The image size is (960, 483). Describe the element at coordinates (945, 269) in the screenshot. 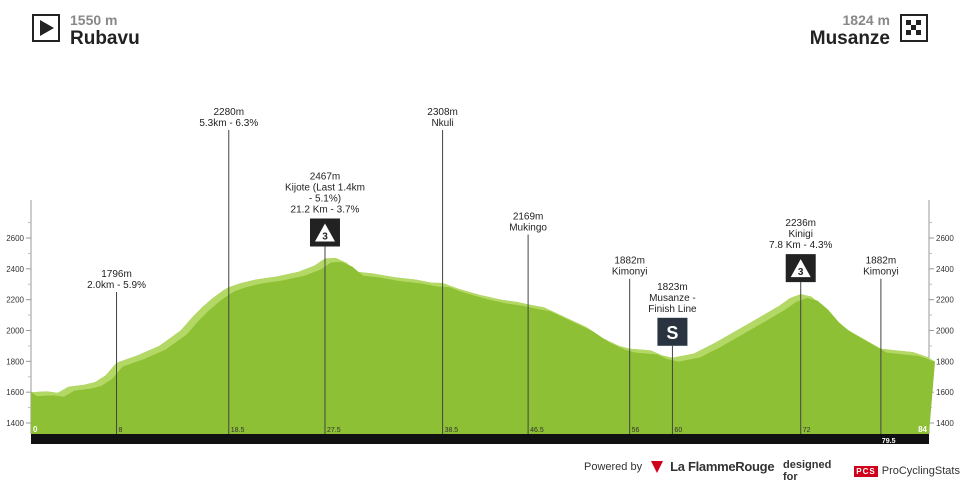

I see `y-tick-label-right: 2400` at that location.